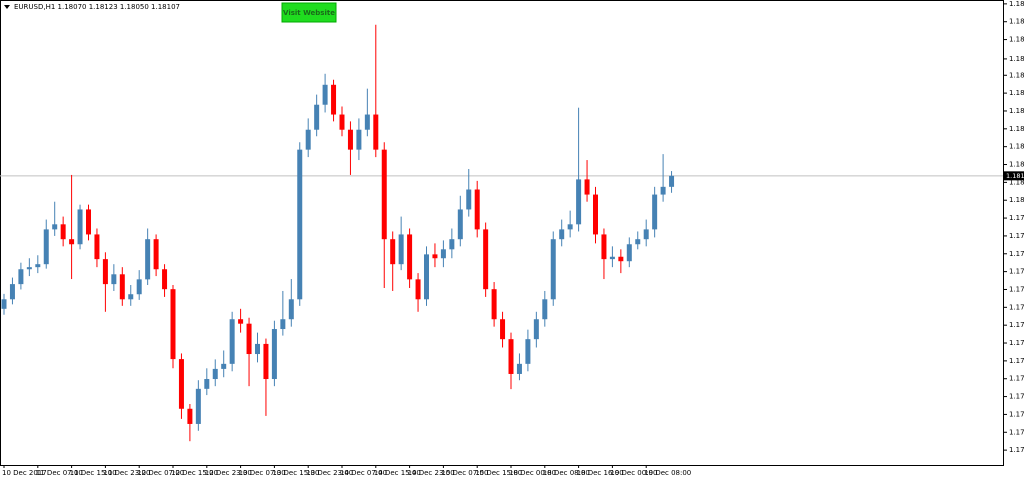 Image resolution: width=1024 pixels, height=480 pixels. I want to click on y-tick-label: 1.17965, so click(1016, 218).